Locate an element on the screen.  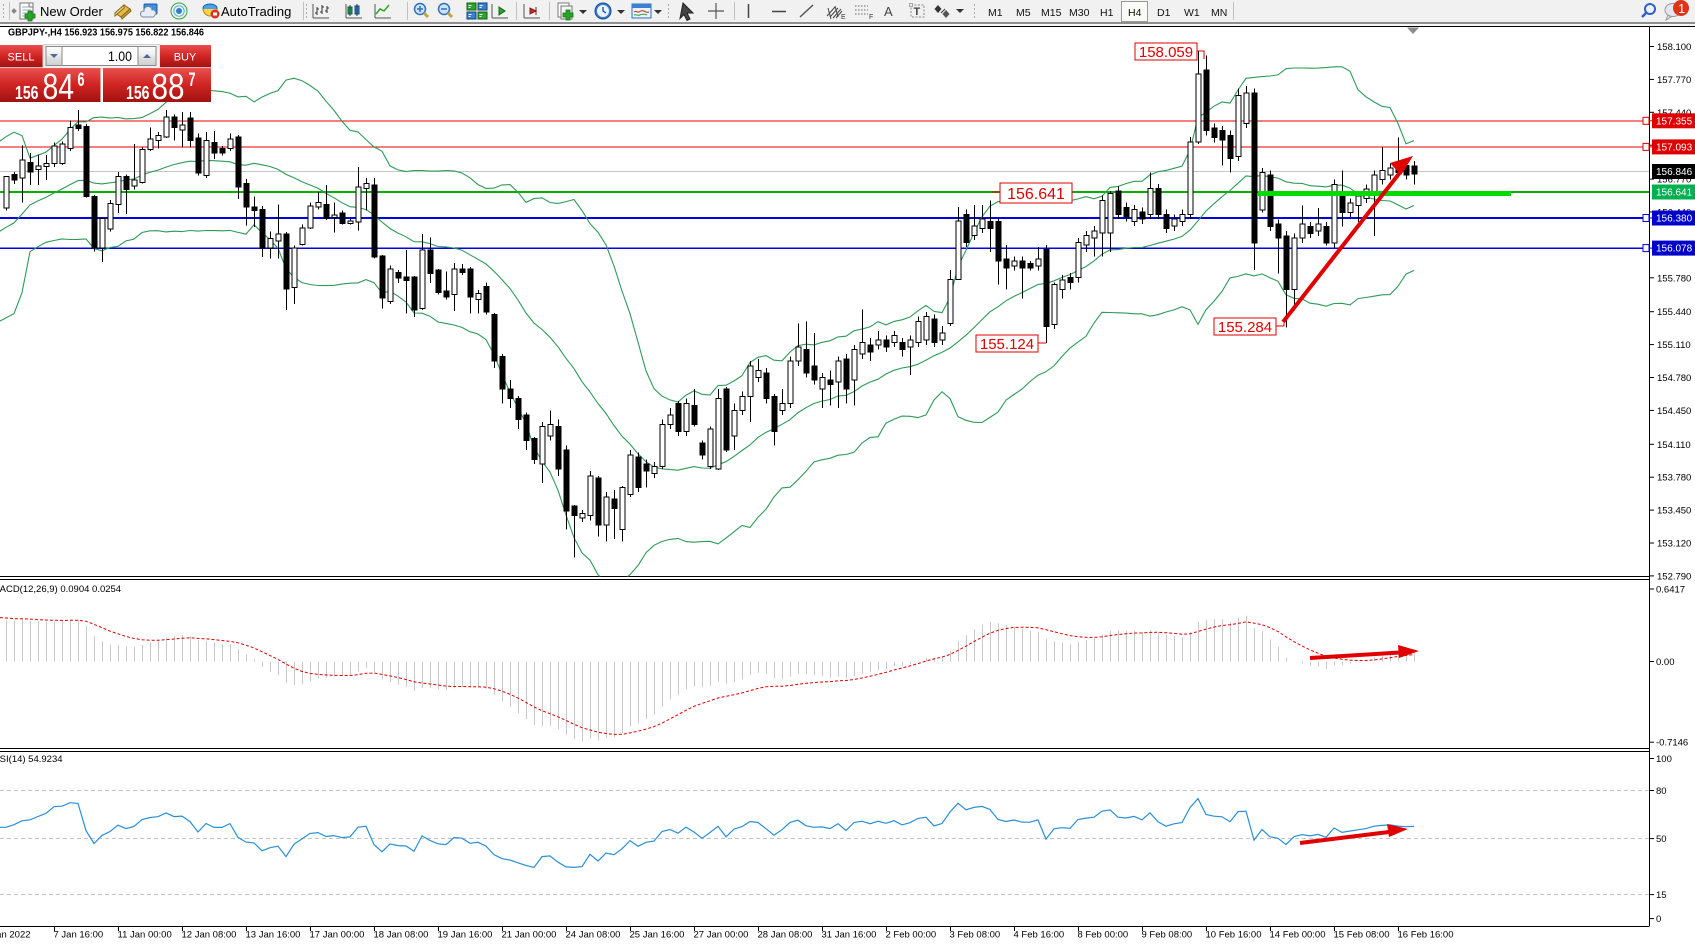
svg-text: 8 Feb 00:00 is located at coordinates (1103, 935).